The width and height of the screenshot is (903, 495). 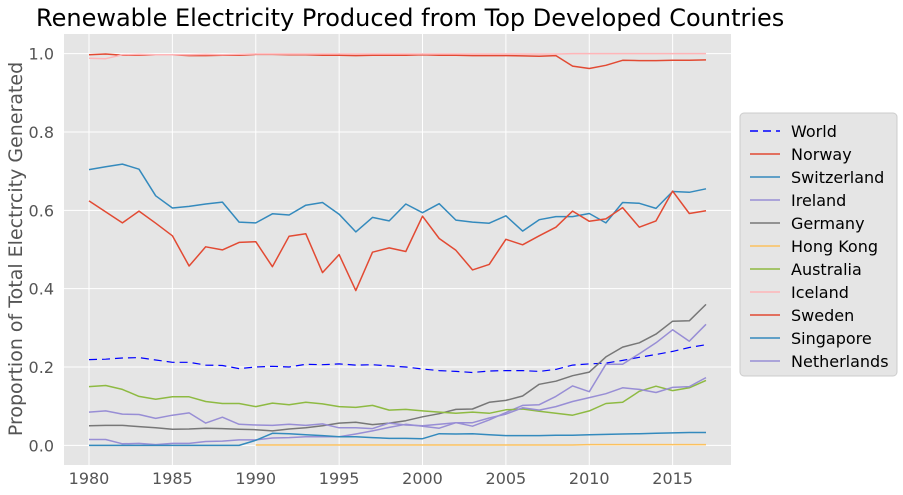 I want to click on y-tick-label: 1.0, so click(x=41, y=54).